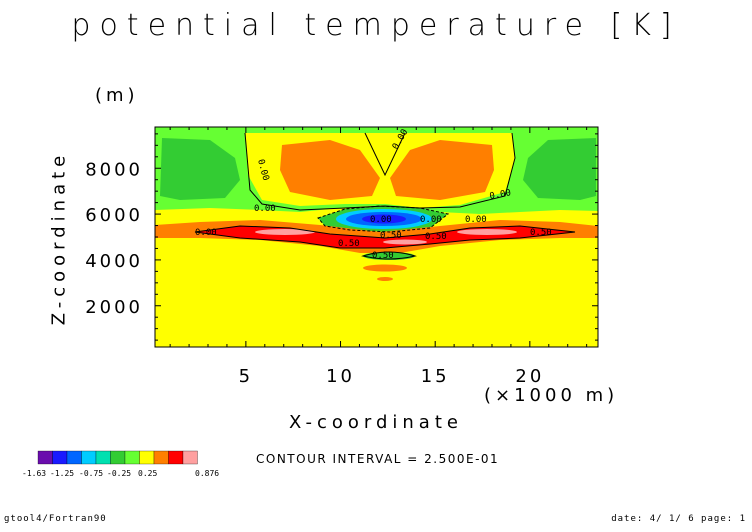 The width and height of the screenshot is (752, 532). I want to click on contour-lines, so click(385, 196).